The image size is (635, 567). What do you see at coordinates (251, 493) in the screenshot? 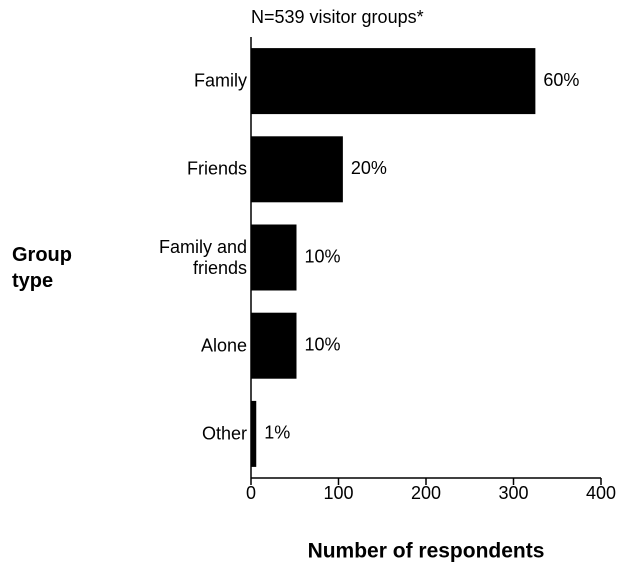
I see `x-tick-label: 0` at bounding box center [251, 493].